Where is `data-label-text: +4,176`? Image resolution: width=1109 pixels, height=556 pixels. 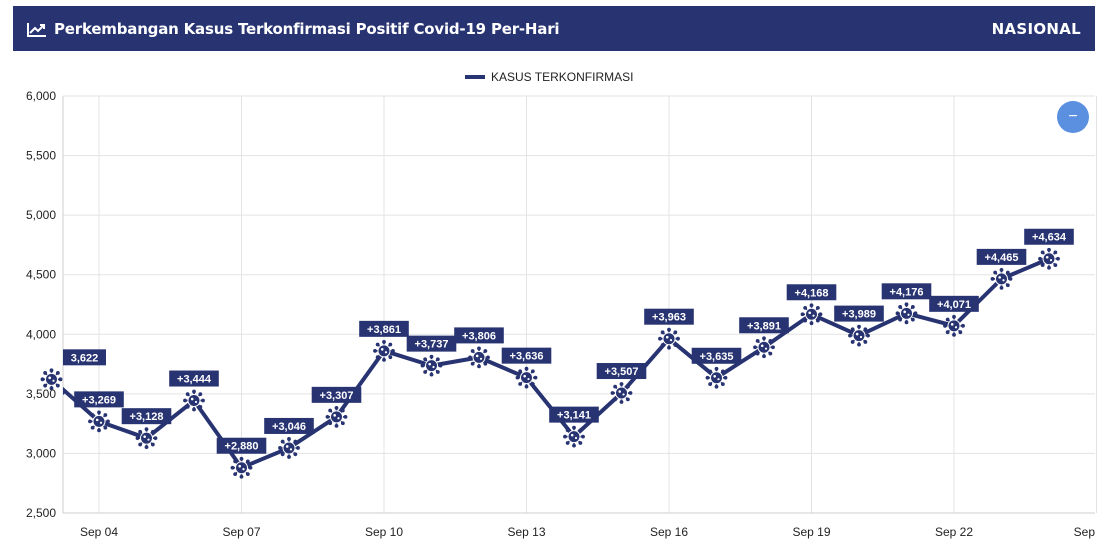 data-label-text: +4,176 is located at coordinates (907, 292).